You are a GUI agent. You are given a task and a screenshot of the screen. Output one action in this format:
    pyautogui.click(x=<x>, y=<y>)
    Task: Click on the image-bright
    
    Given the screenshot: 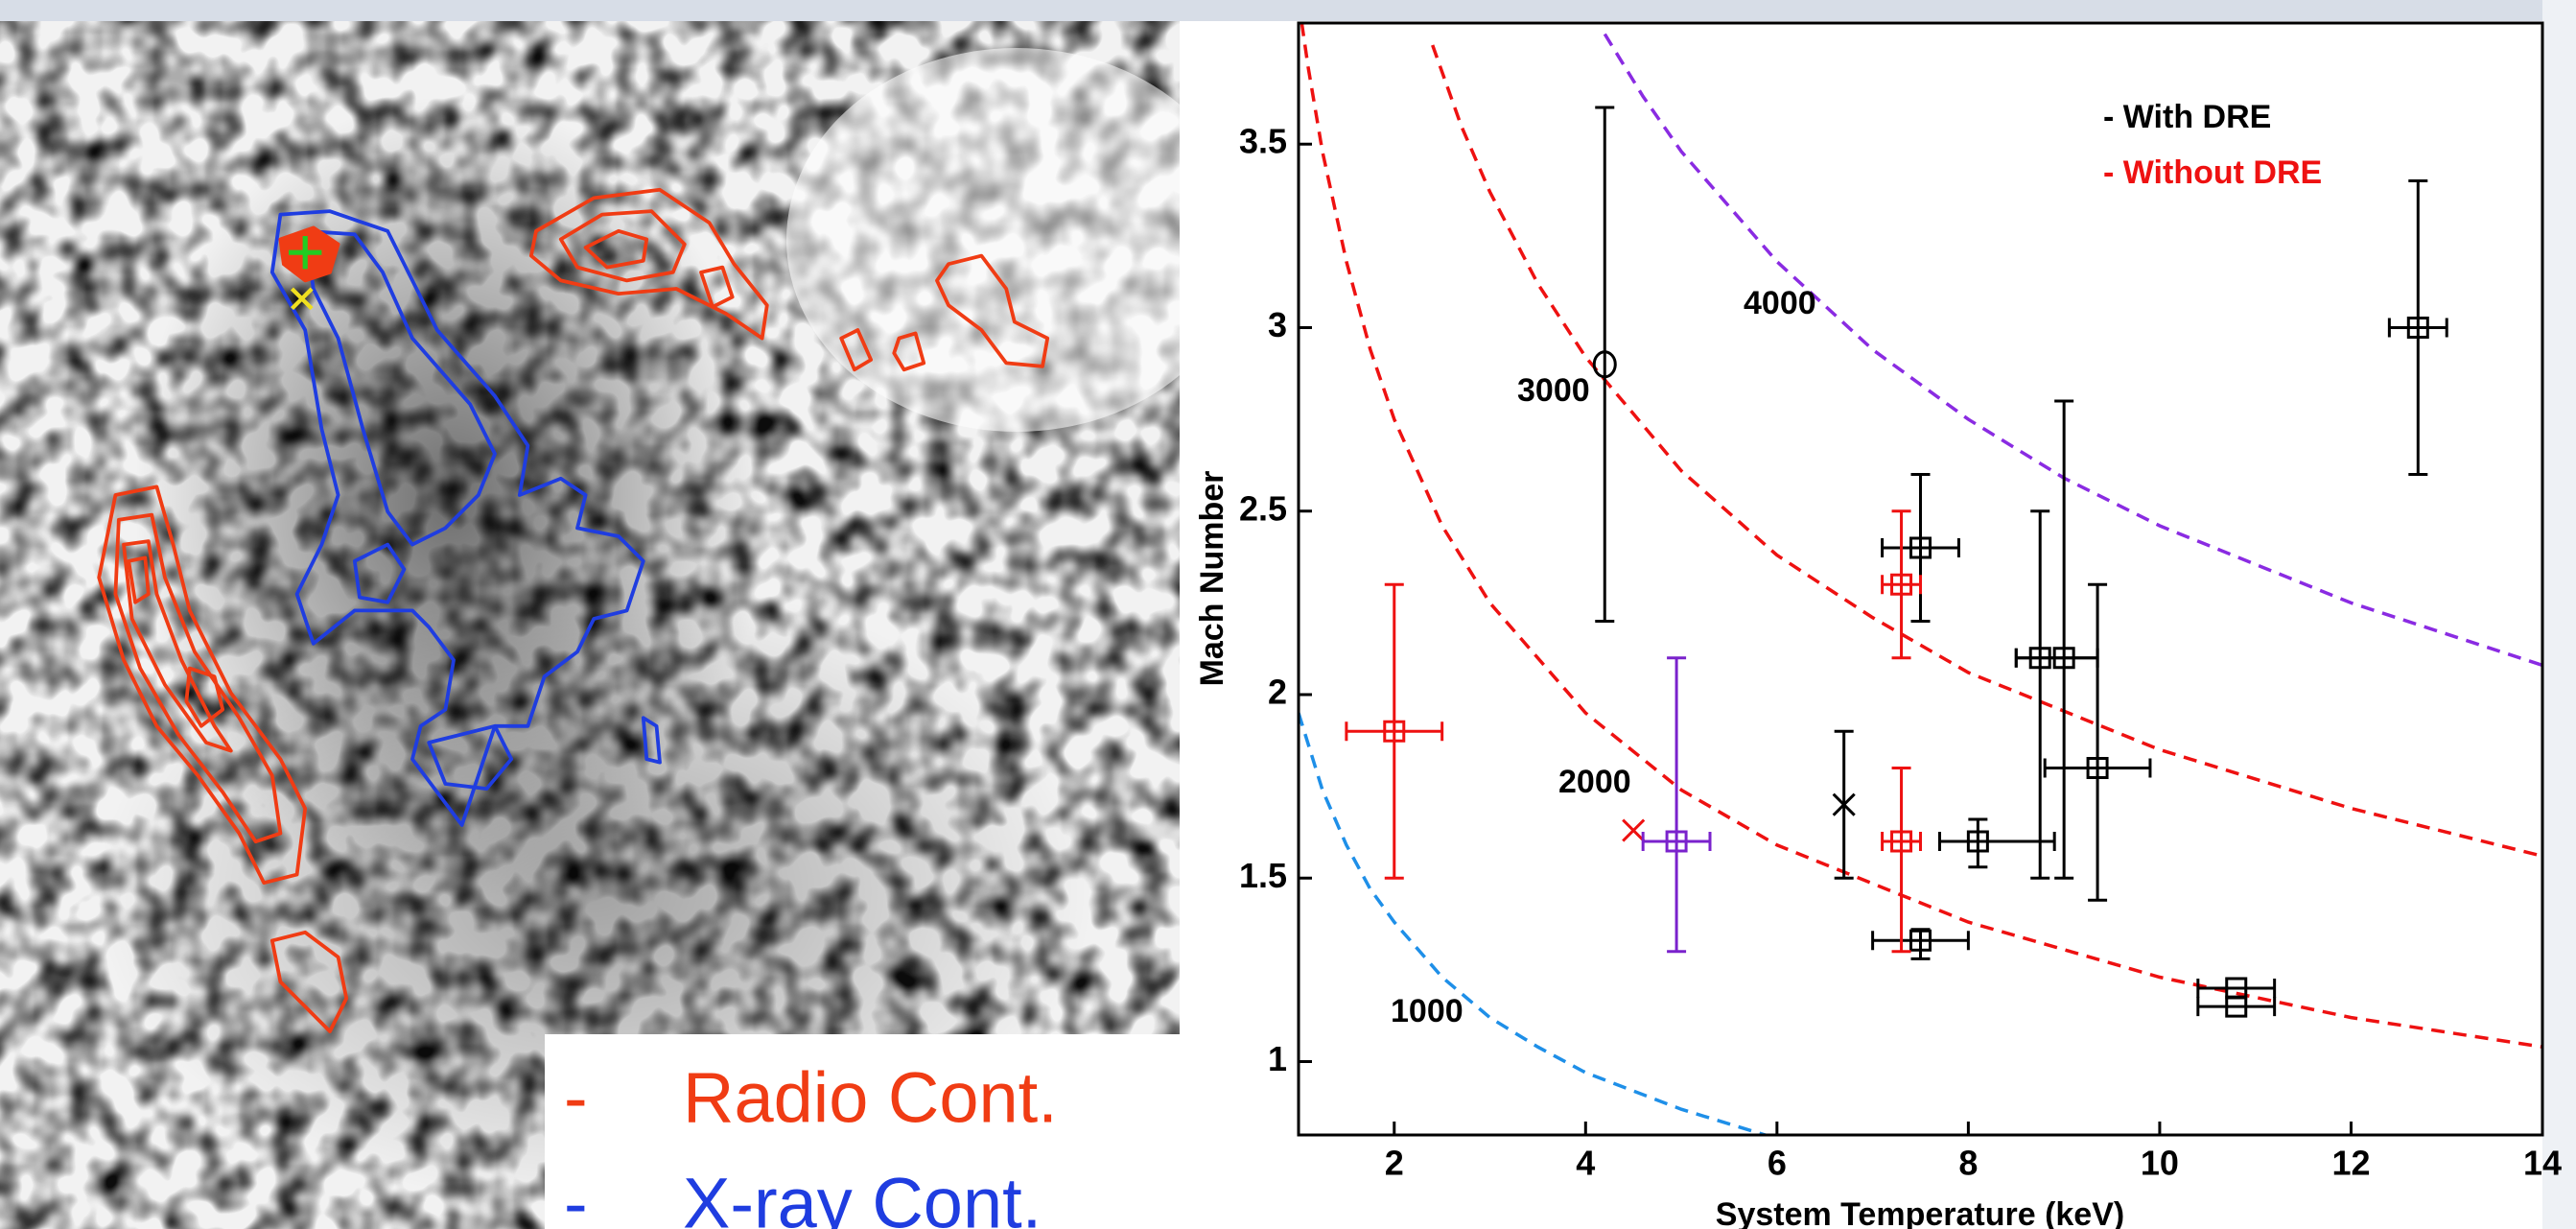 What is the action you would take?
    pyautogui.click(x=983, y=240)
    